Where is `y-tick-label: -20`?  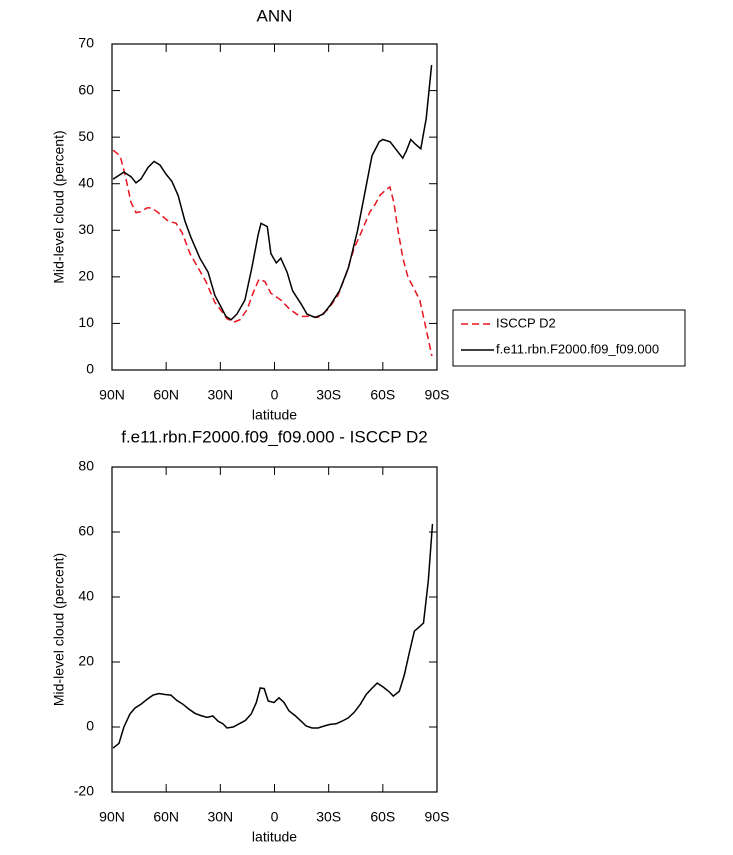
y-tick-label: -20 is located at coordinates (84, 791).